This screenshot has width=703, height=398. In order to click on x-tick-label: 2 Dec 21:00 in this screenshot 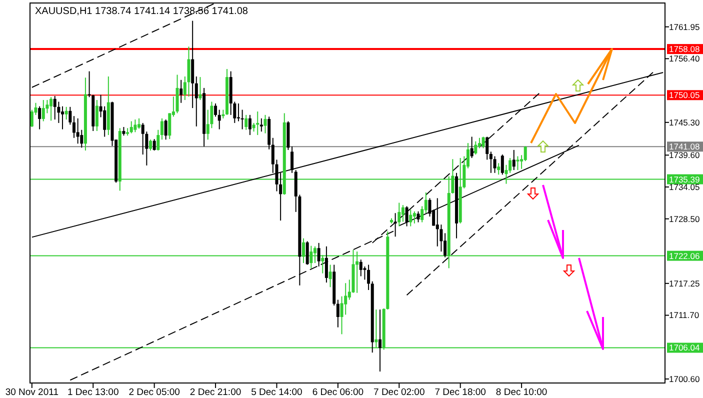, I will do `click(216, 392)`.